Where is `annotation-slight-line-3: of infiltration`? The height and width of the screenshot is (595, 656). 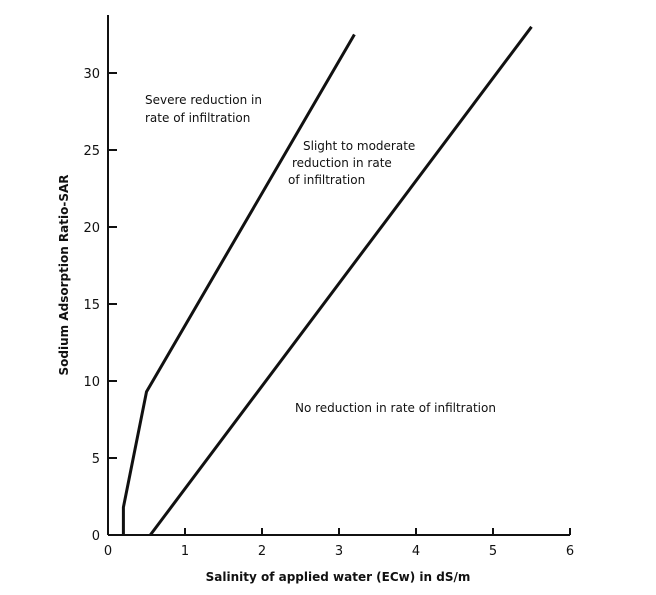 annotation-slight-line-3: of infiltration is located at coordinates (326, 180).